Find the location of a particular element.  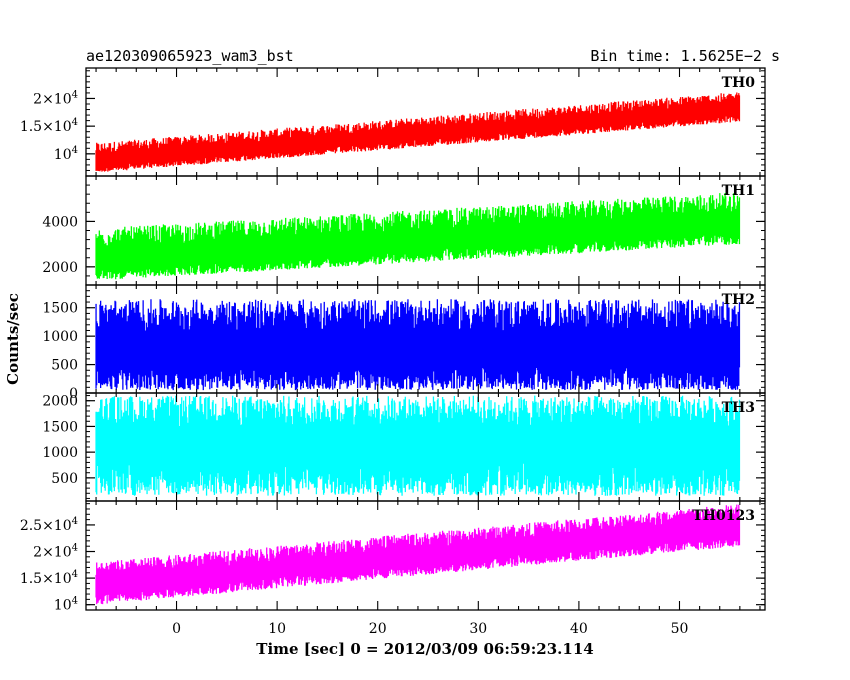

x-axis: 0 10 20 30 40 50 is located at coordinates (430, 629).